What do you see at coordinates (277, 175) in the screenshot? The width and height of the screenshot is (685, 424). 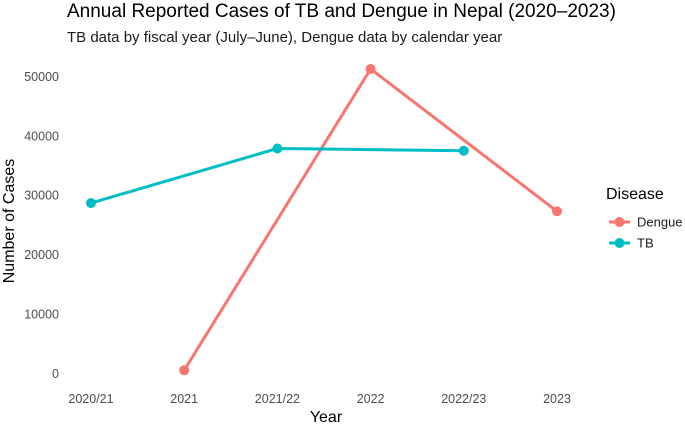 I see `tb-series-line` at bounding box center [277, 175].